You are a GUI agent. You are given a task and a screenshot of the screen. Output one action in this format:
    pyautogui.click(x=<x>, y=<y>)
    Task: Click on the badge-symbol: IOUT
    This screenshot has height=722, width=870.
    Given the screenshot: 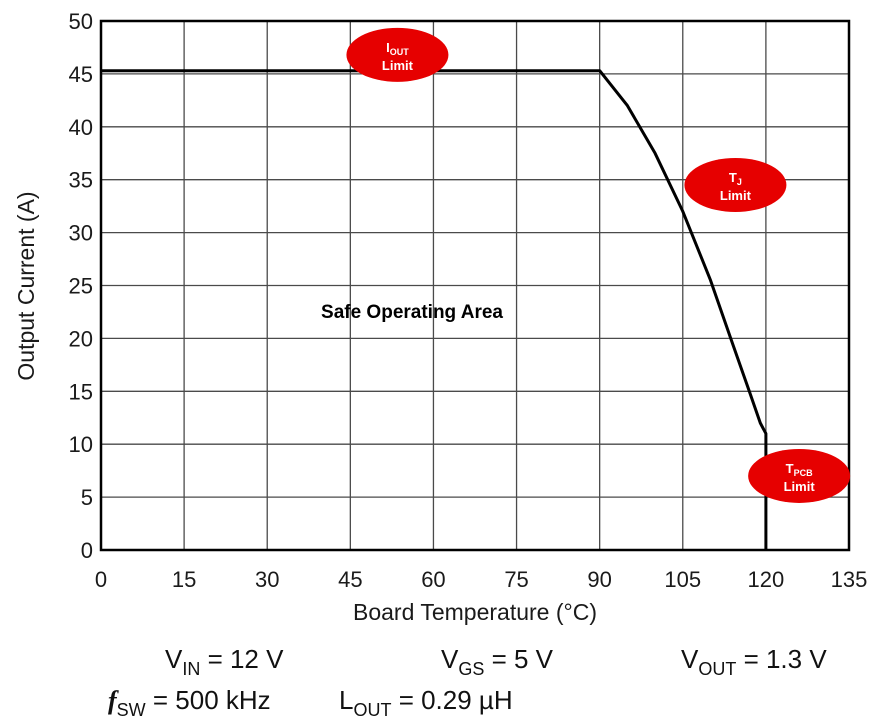 What is the action you would take?
    pyautogui.click(x=397, y=48)
    